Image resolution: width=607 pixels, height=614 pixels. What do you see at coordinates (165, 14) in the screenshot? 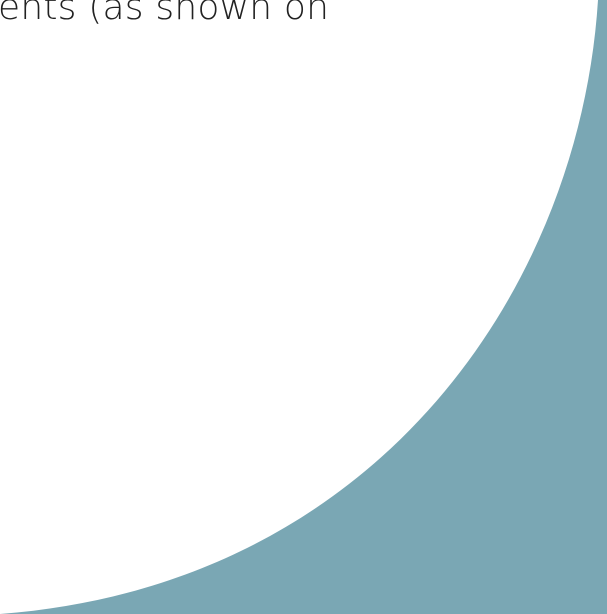
I see `slide-body-text: ents (as shown on` at bounding box center [165, 14].